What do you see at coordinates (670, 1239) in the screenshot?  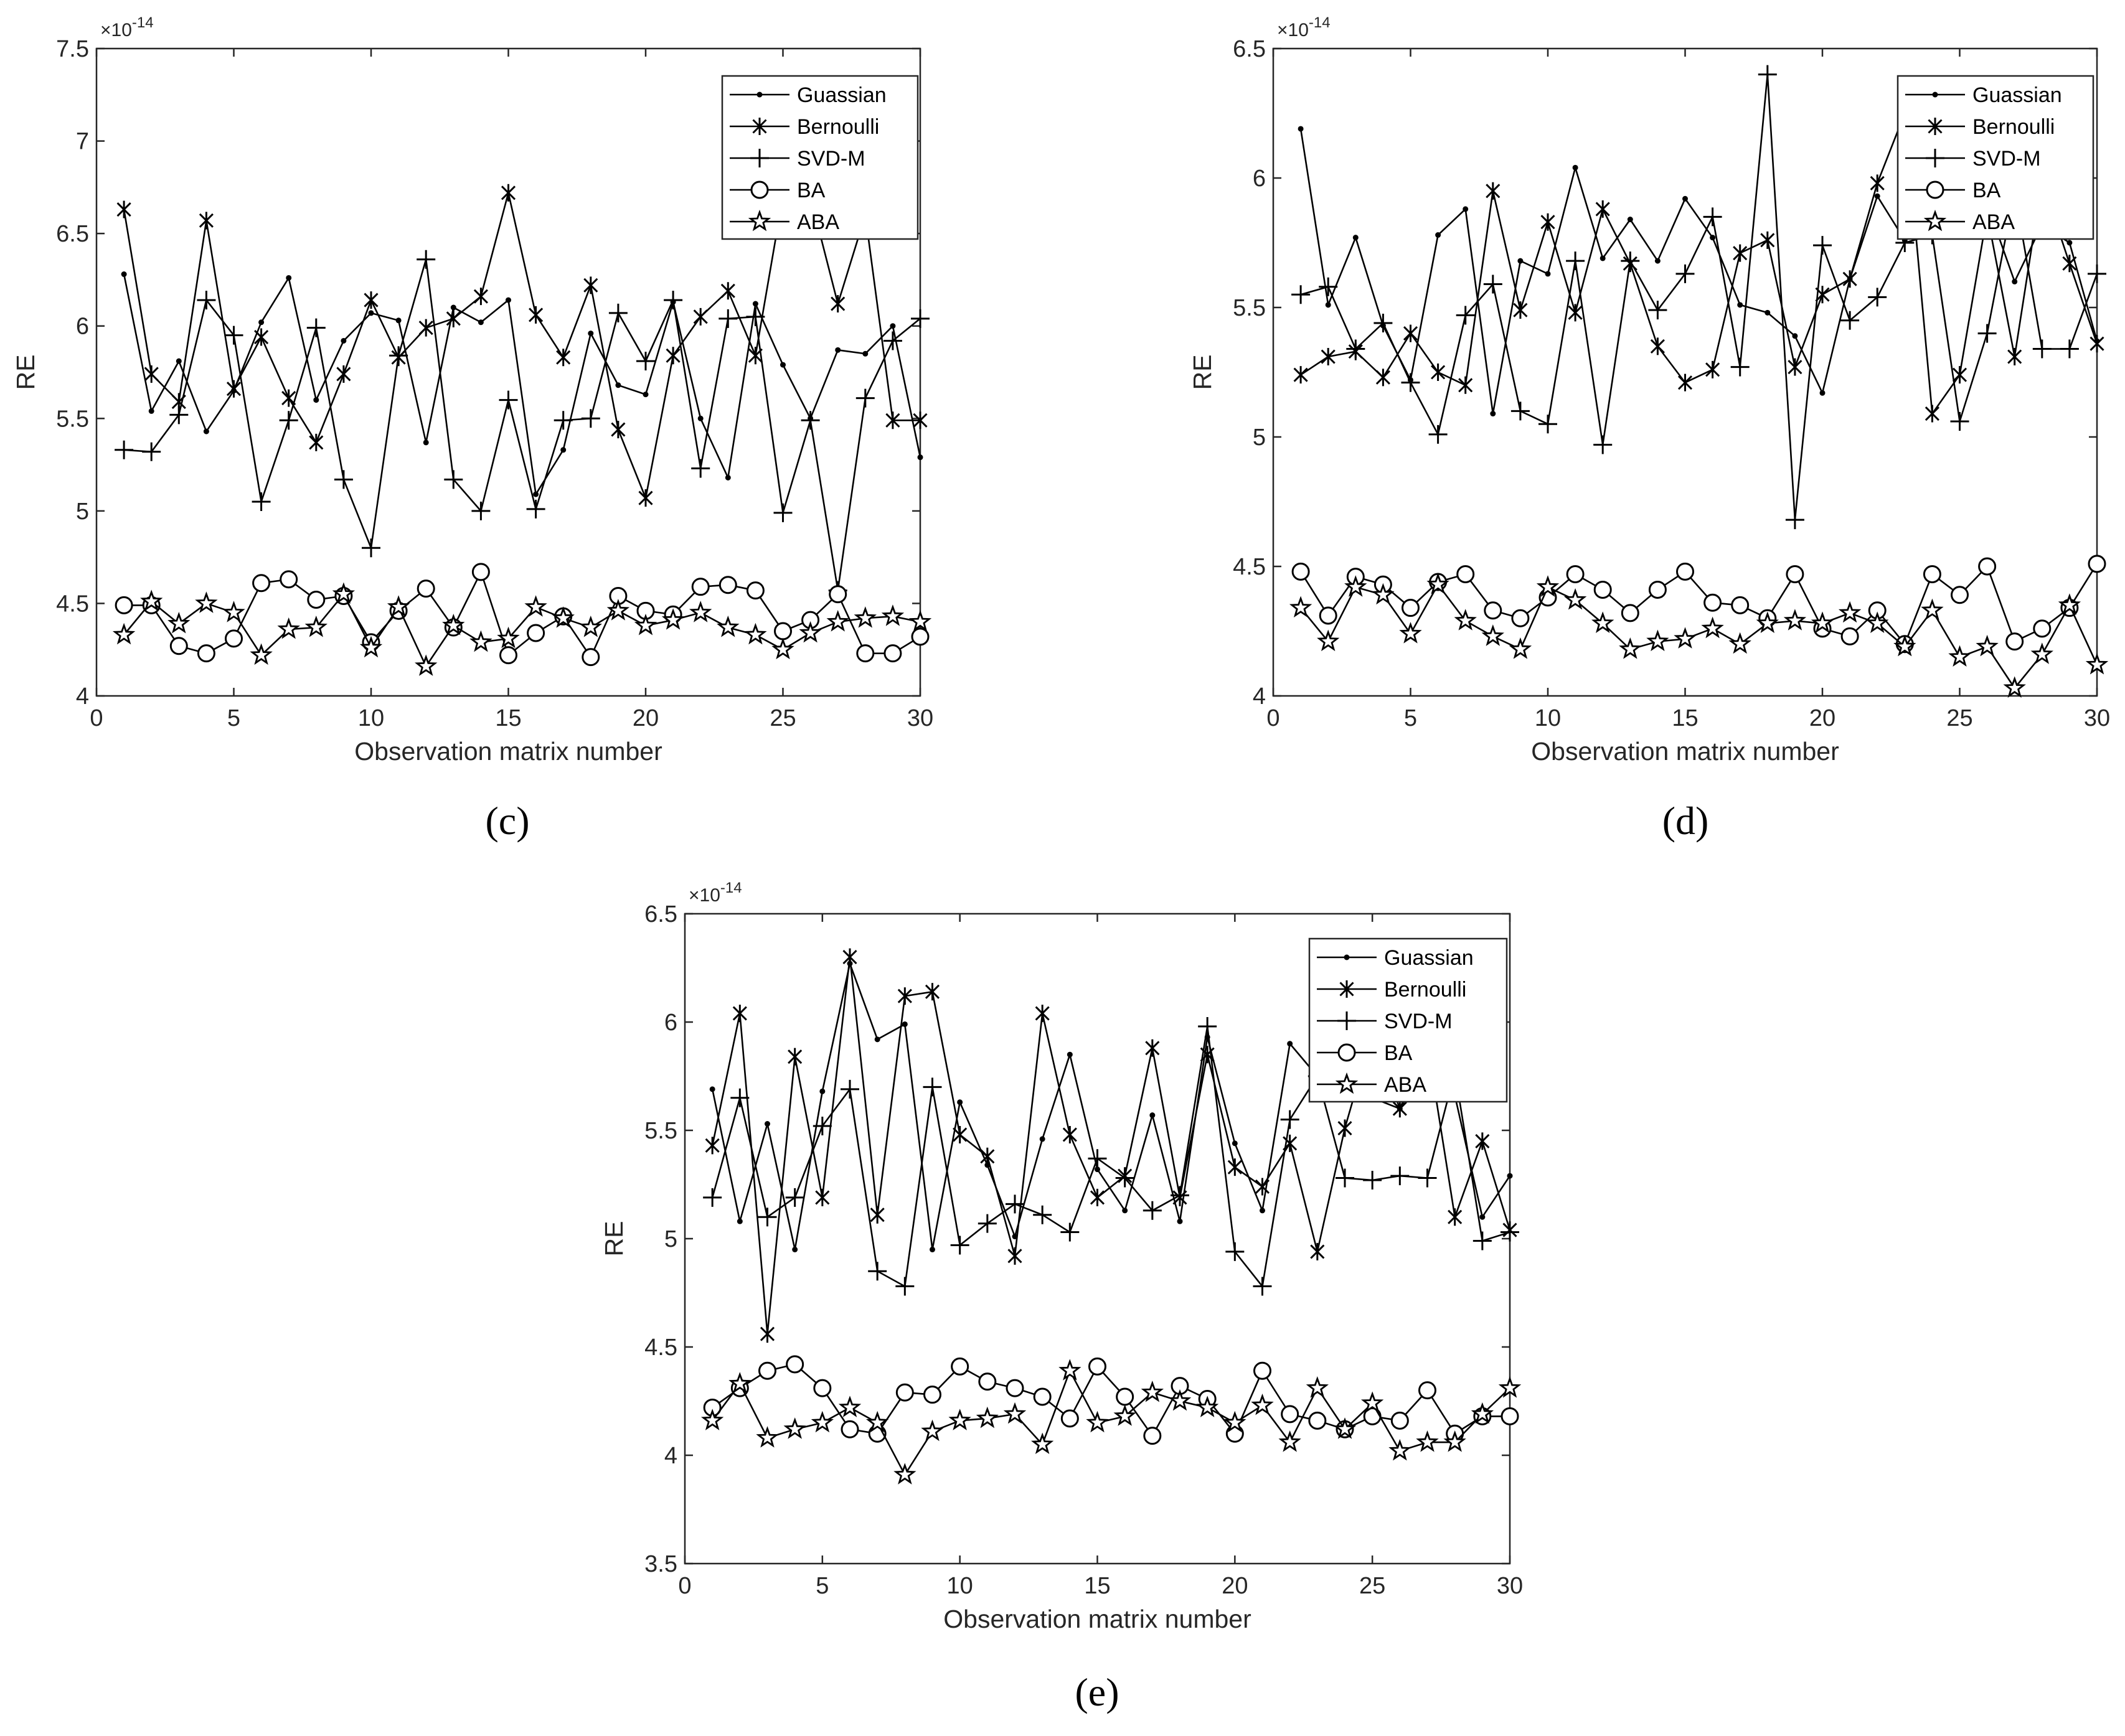 I see `y-tick-label: 5` at bounding box center [670, 1239].